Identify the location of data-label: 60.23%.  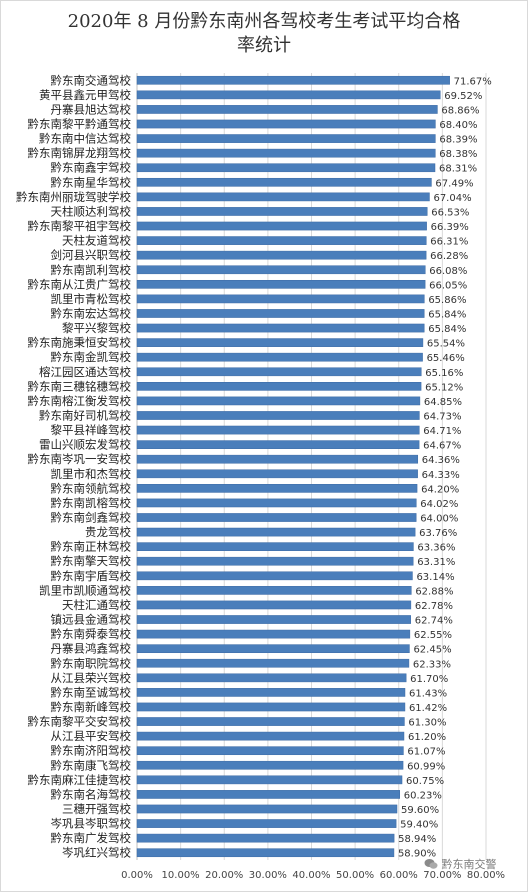
(423, 795).